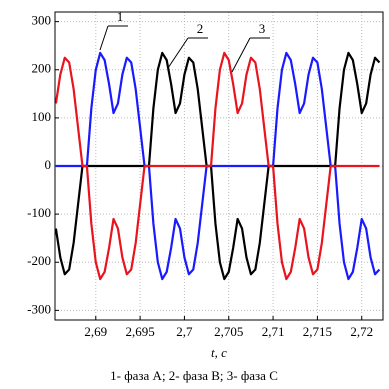 The height and width of the screenshot is (389, 389). Describe the element at coordinates (39, 212) in the screenshot. I see `y-tick-label: -100` at that location.